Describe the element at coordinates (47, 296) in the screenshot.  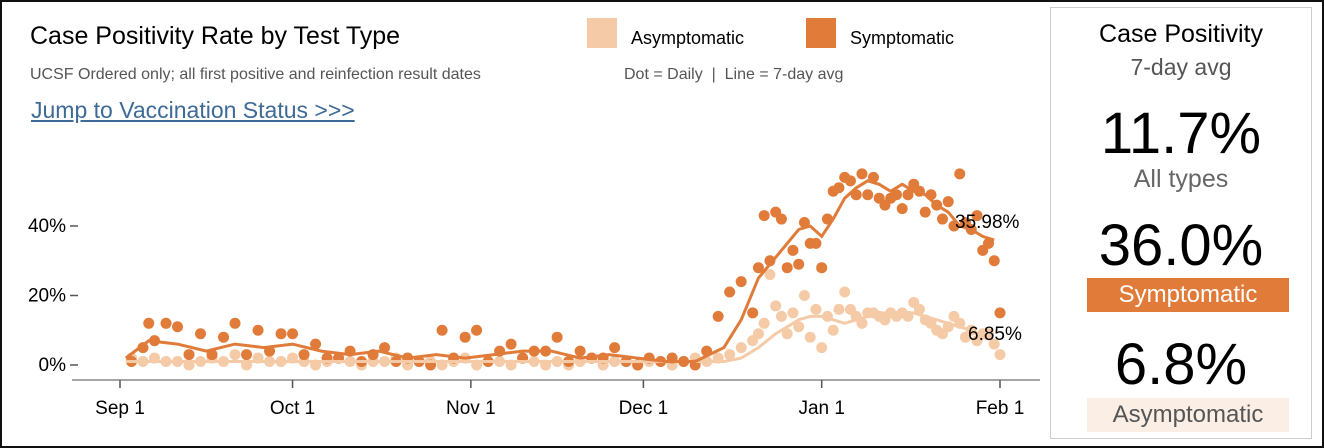
I see `y-tick-label: 20%` at that location.